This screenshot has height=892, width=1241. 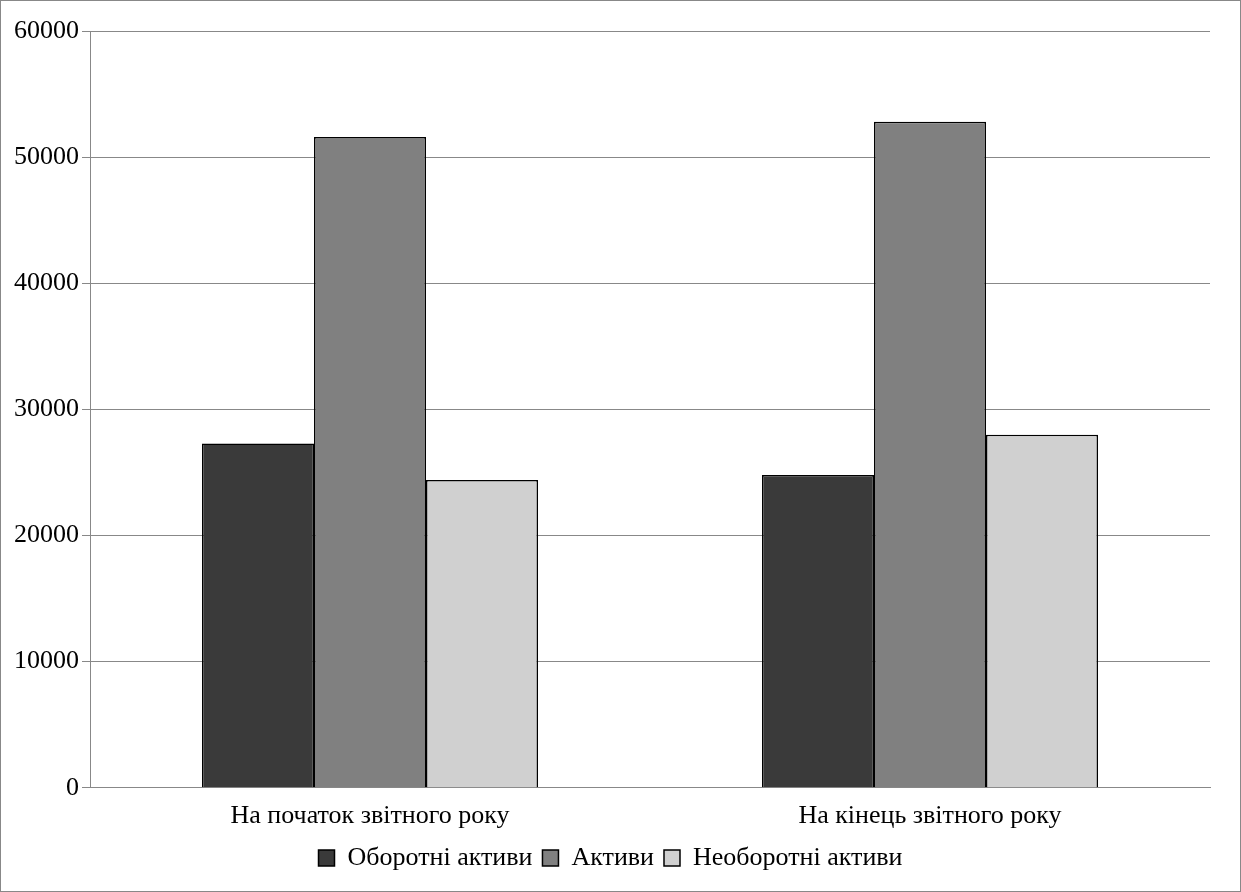 I want to click on x-tick-label: На початок звітного року, so click(x=370, y=815).